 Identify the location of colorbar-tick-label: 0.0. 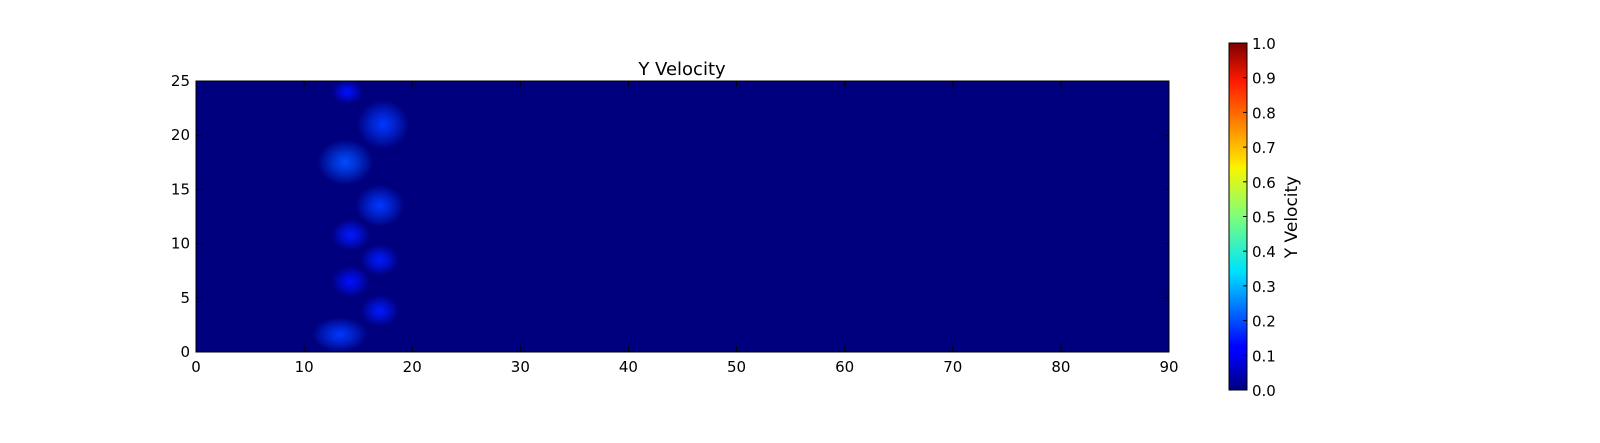
(1264, 391).